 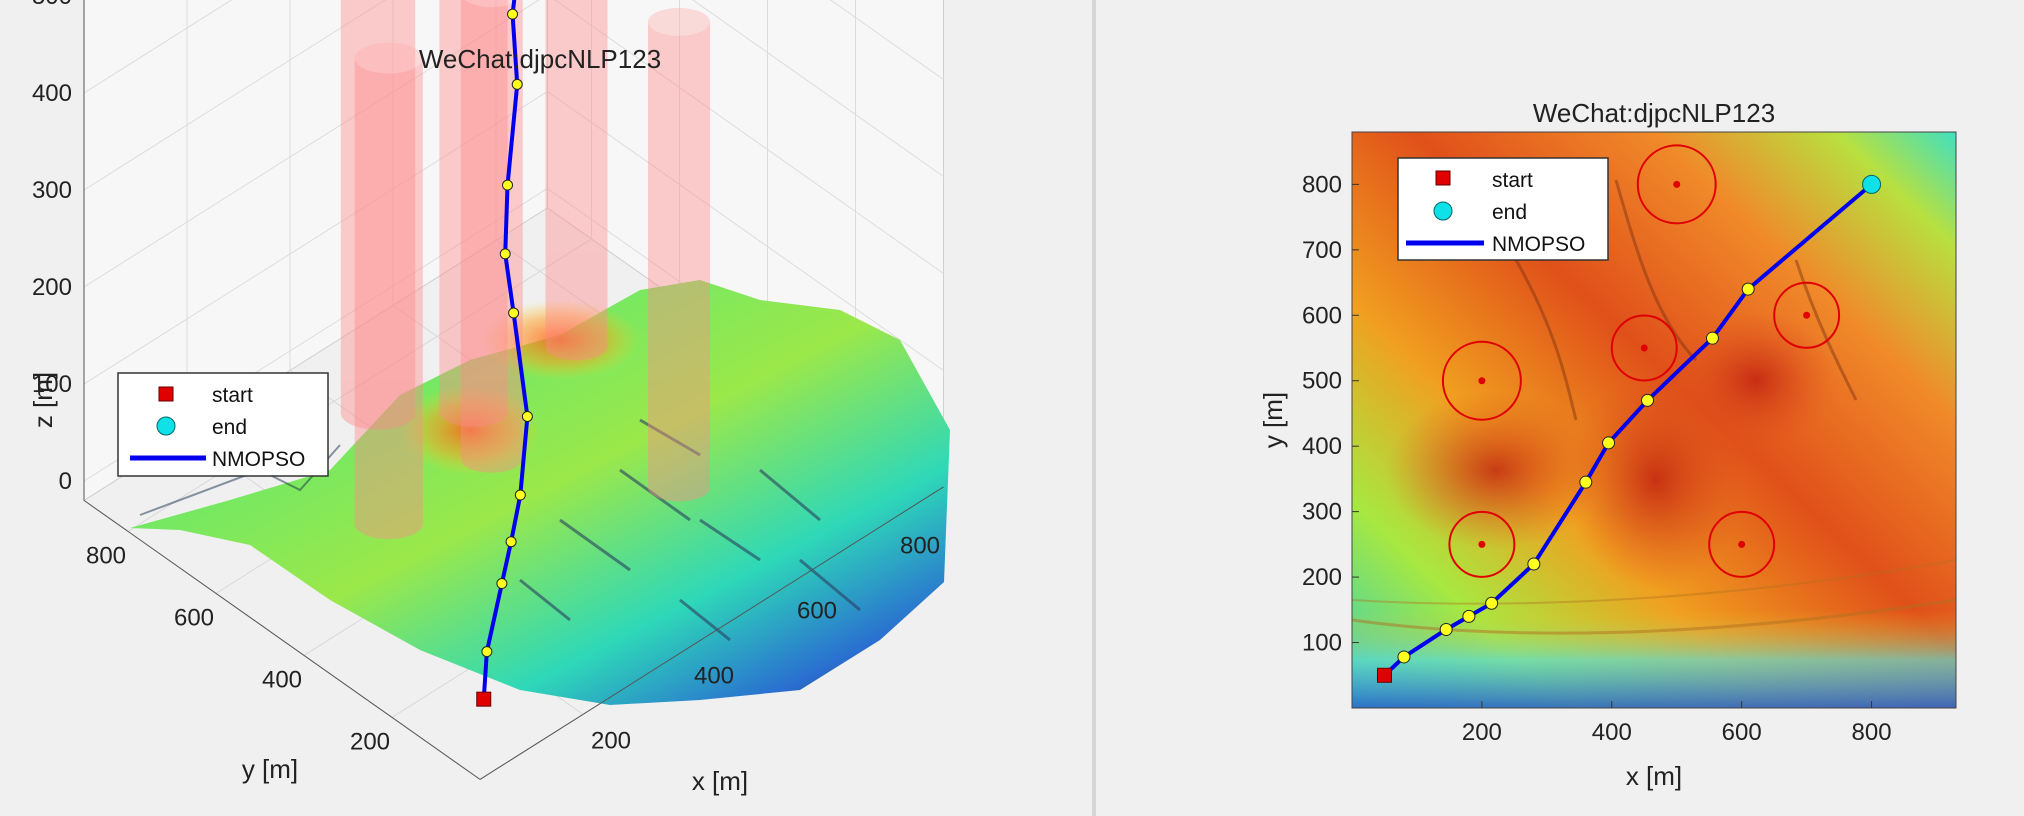 What do you see at coordinates (1322, 250) in the screenshot?
I see `y-tick-label: 700` at bounding box center [1322, 250].